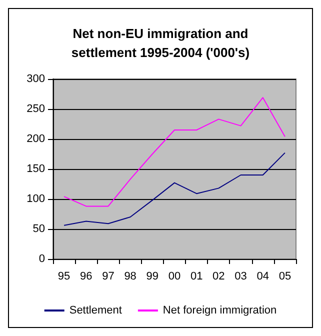  I want to click on x-tick-label: 98, so click(130, 276).